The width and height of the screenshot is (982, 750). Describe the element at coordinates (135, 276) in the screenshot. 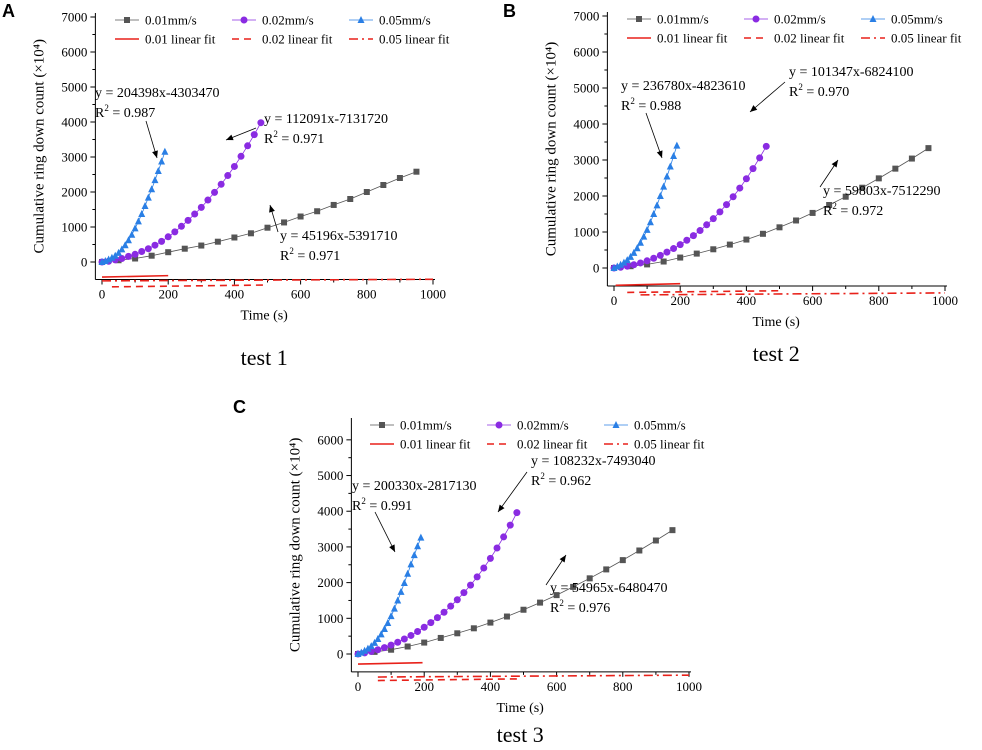

I see `fit-line` at that location.